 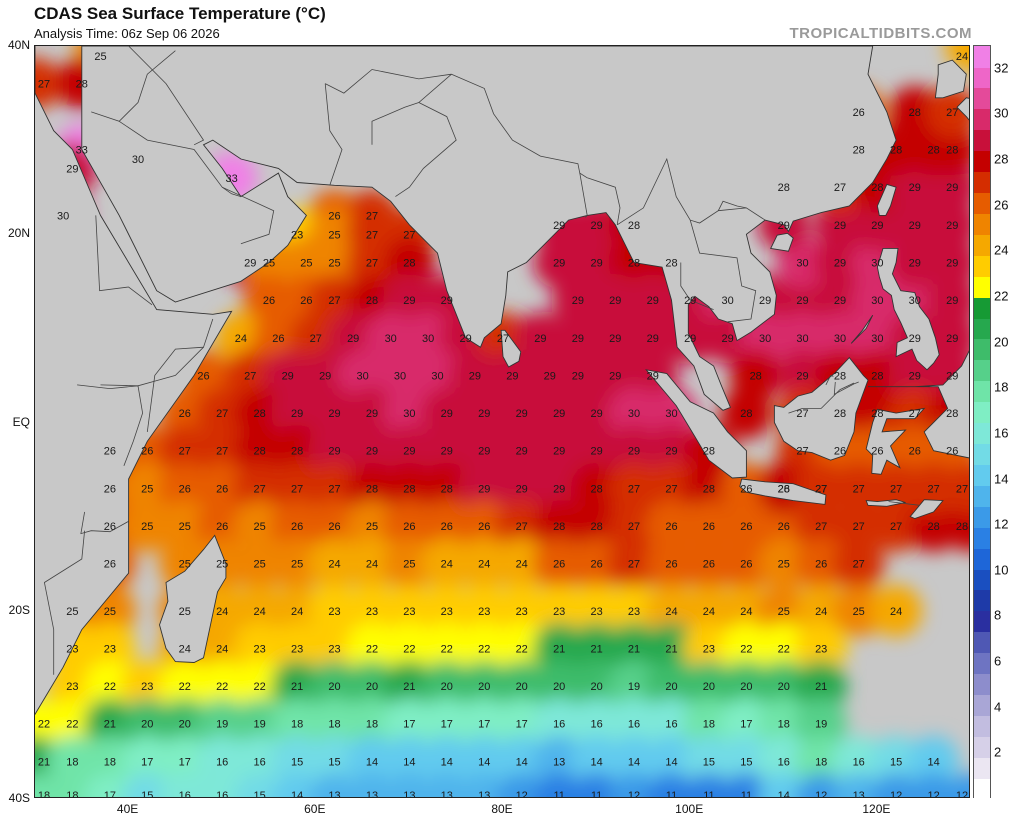 I want to click on sst-value: 23, so click(x=297, y=649).